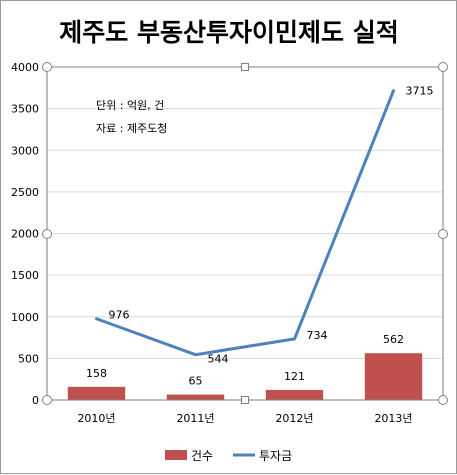  I want to click on line-data-label: 3715, so click(420, 91).